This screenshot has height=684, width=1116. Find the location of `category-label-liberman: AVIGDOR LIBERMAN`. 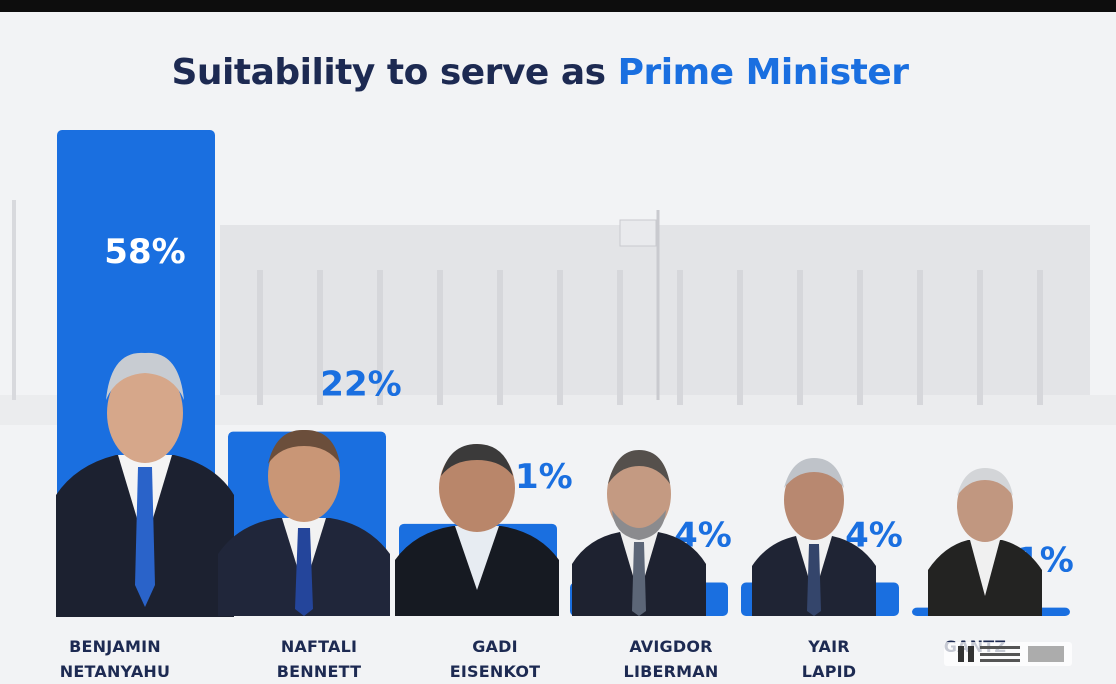

category-label-liberman: AVIGDOR LIBERMAN is located at coordinates (671, 659).